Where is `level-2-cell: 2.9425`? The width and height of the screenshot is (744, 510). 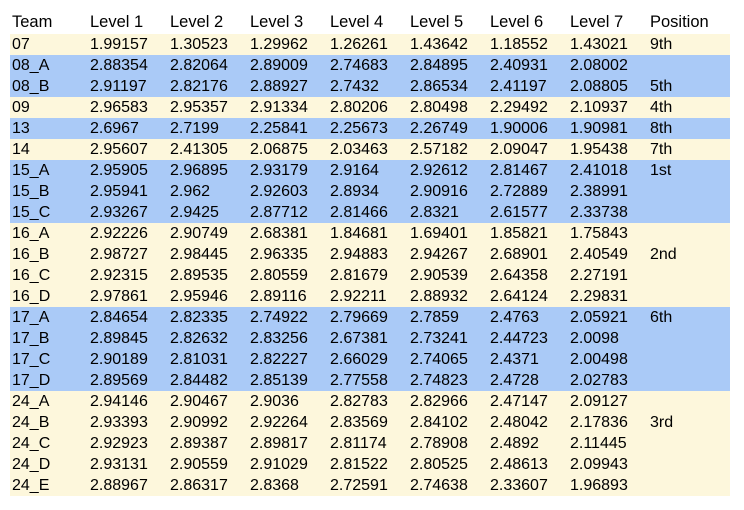 level-2-cell: 2.9425 is located at coordinates (208, 212).